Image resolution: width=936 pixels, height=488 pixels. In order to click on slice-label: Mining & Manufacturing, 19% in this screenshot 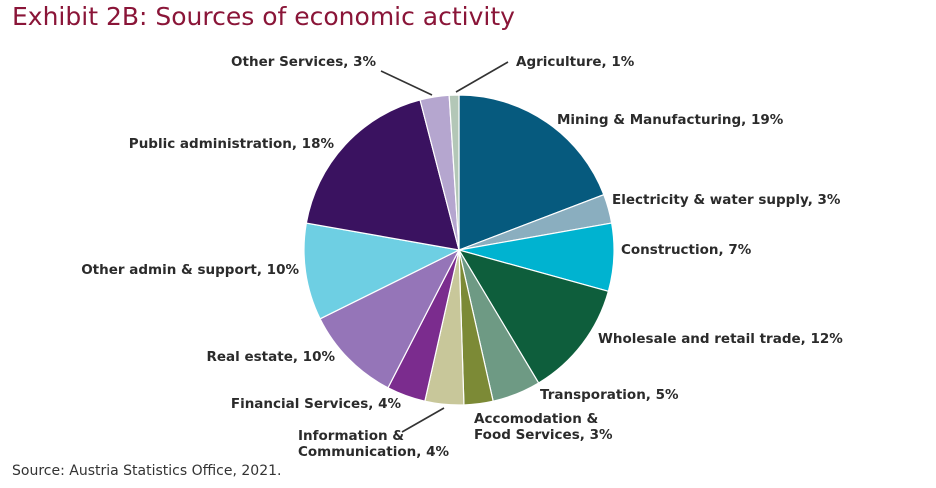, I will do `click(670, 120)`.